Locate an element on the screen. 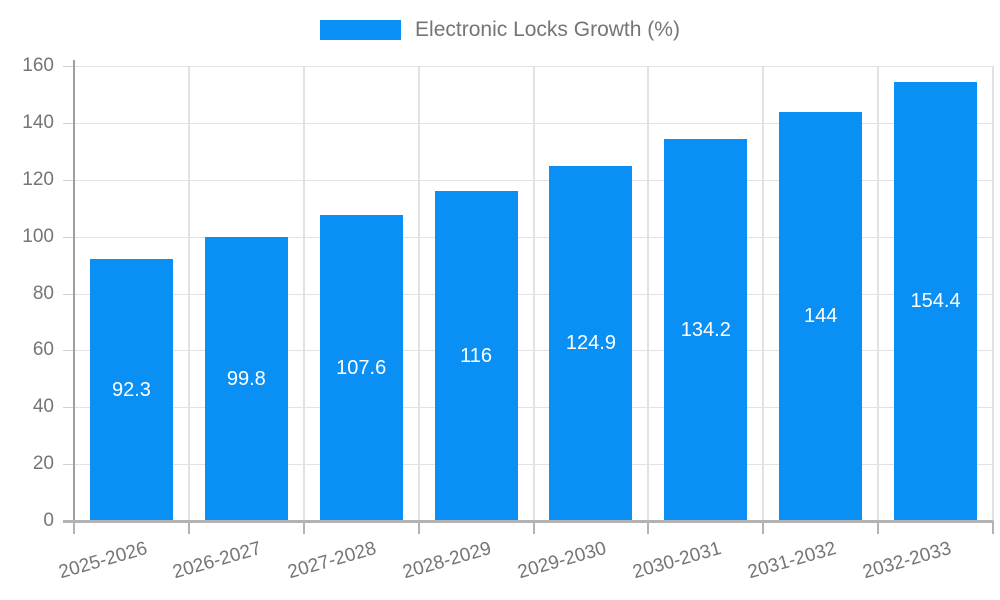 Image resolution: width=1000 pixels, height=600 pixels. x-axis-label-2031-2032: 2031-2032 is located at coordinates (792, 561).